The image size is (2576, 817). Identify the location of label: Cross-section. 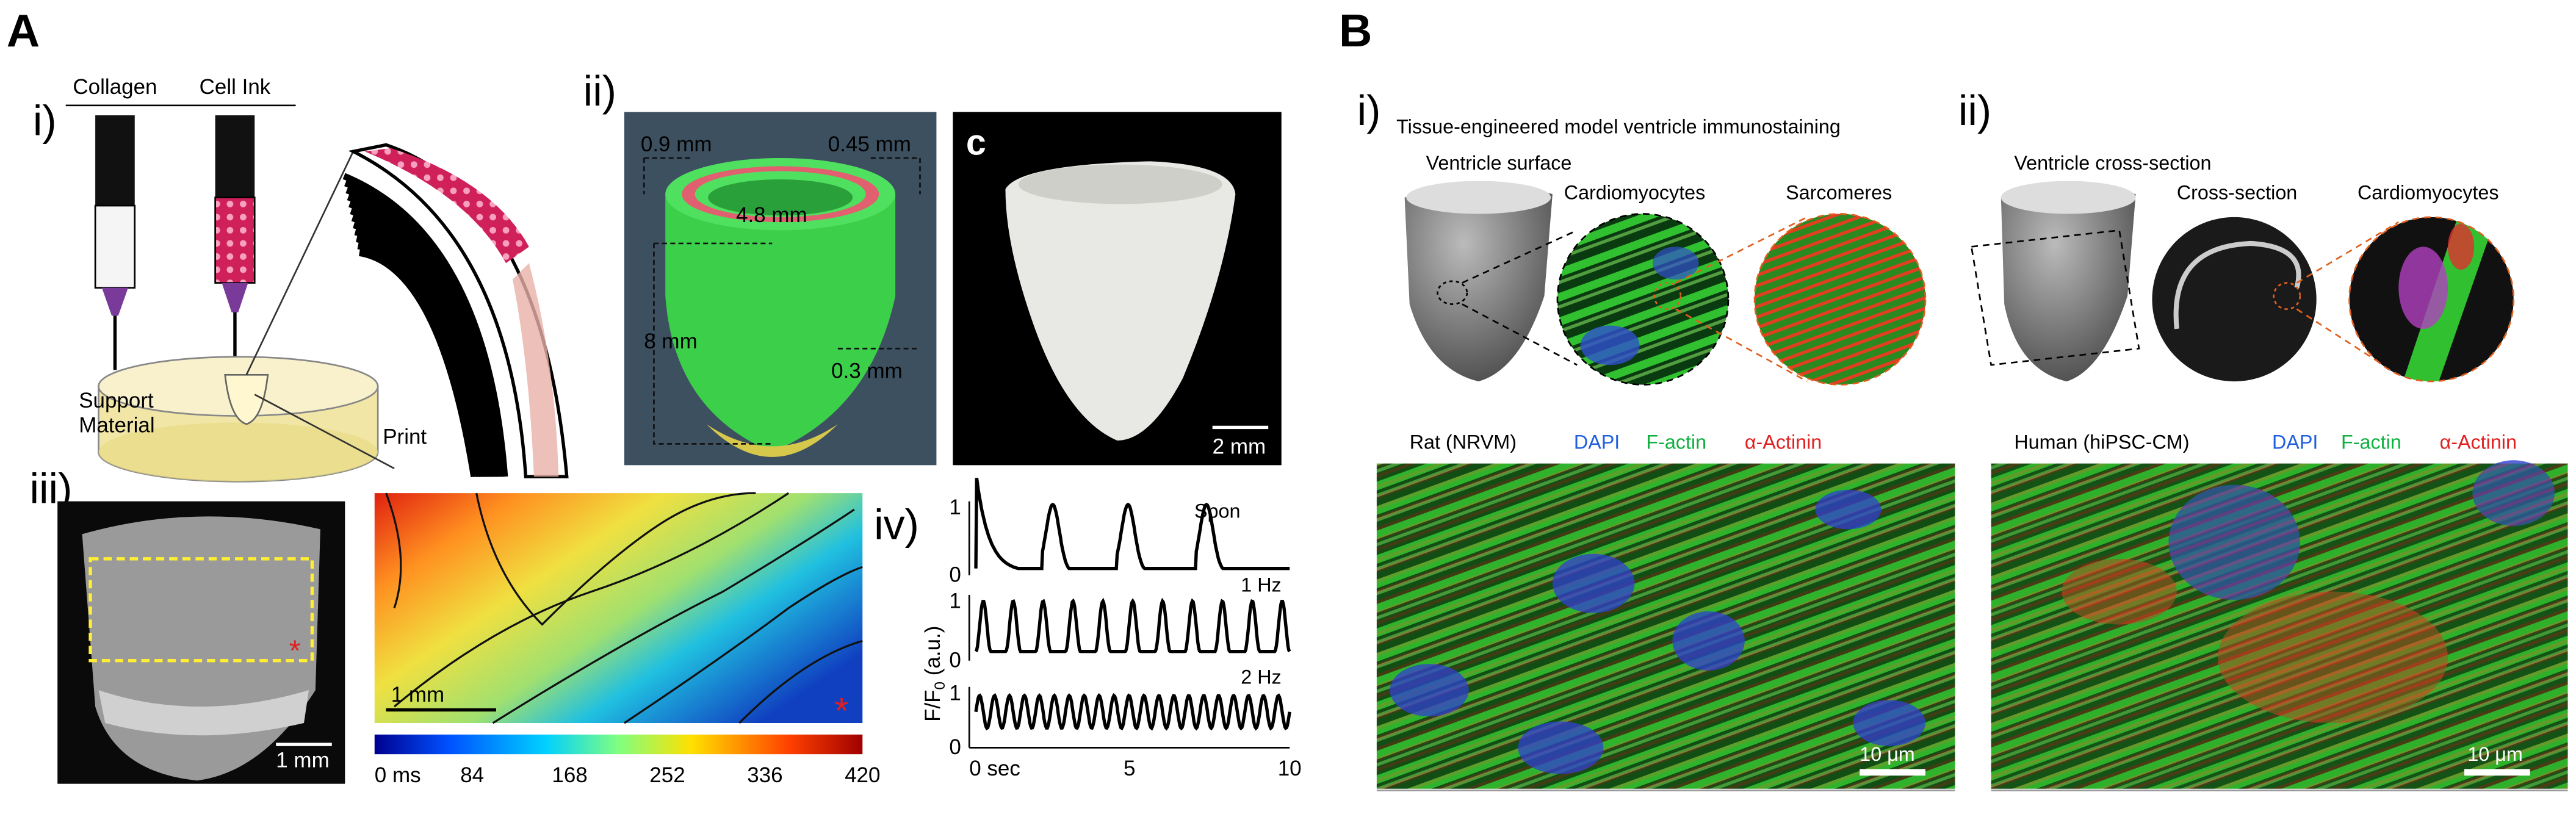
(2237, 192).